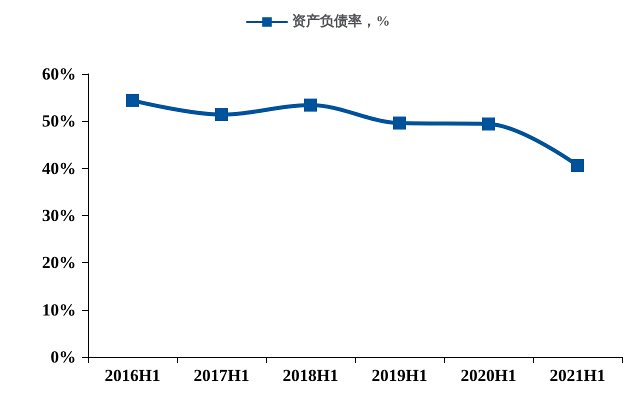  What do you see at coordinates (59, 121) in the screenshot?
I see `y-tick-label: 50%` at bounding box center [59, 121].